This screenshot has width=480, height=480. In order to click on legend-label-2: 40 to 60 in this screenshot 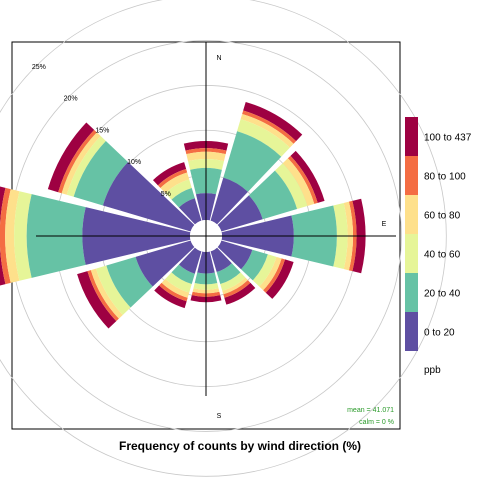, I will do `click(442, 255)`.